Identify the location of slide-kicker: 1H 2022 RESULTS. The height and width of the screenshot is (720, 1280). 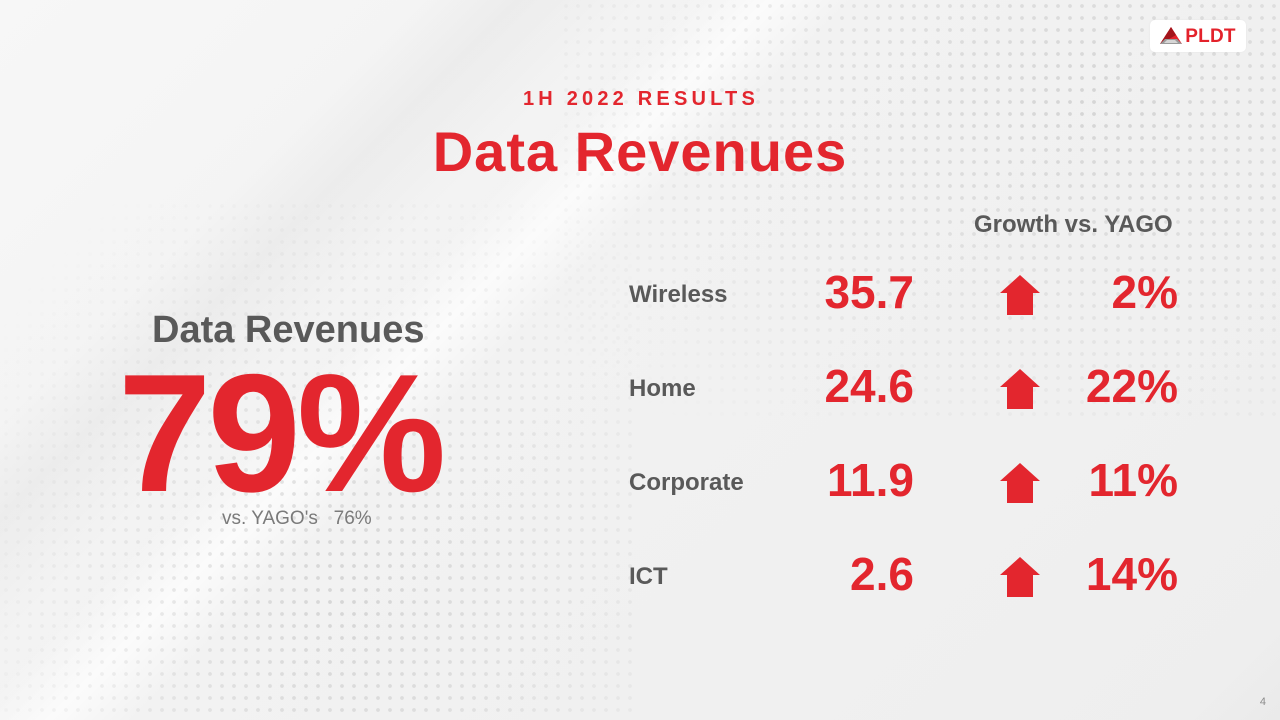
(641, 99).